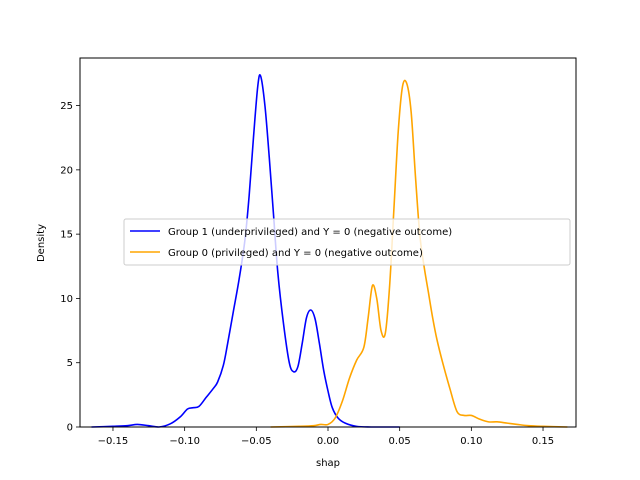 This screenshot has width=640, height=480. Describe the element at coordinates (70, 267) in the screenshot. I see `y-ticks: 0 5 10 15 20 25` at that location.